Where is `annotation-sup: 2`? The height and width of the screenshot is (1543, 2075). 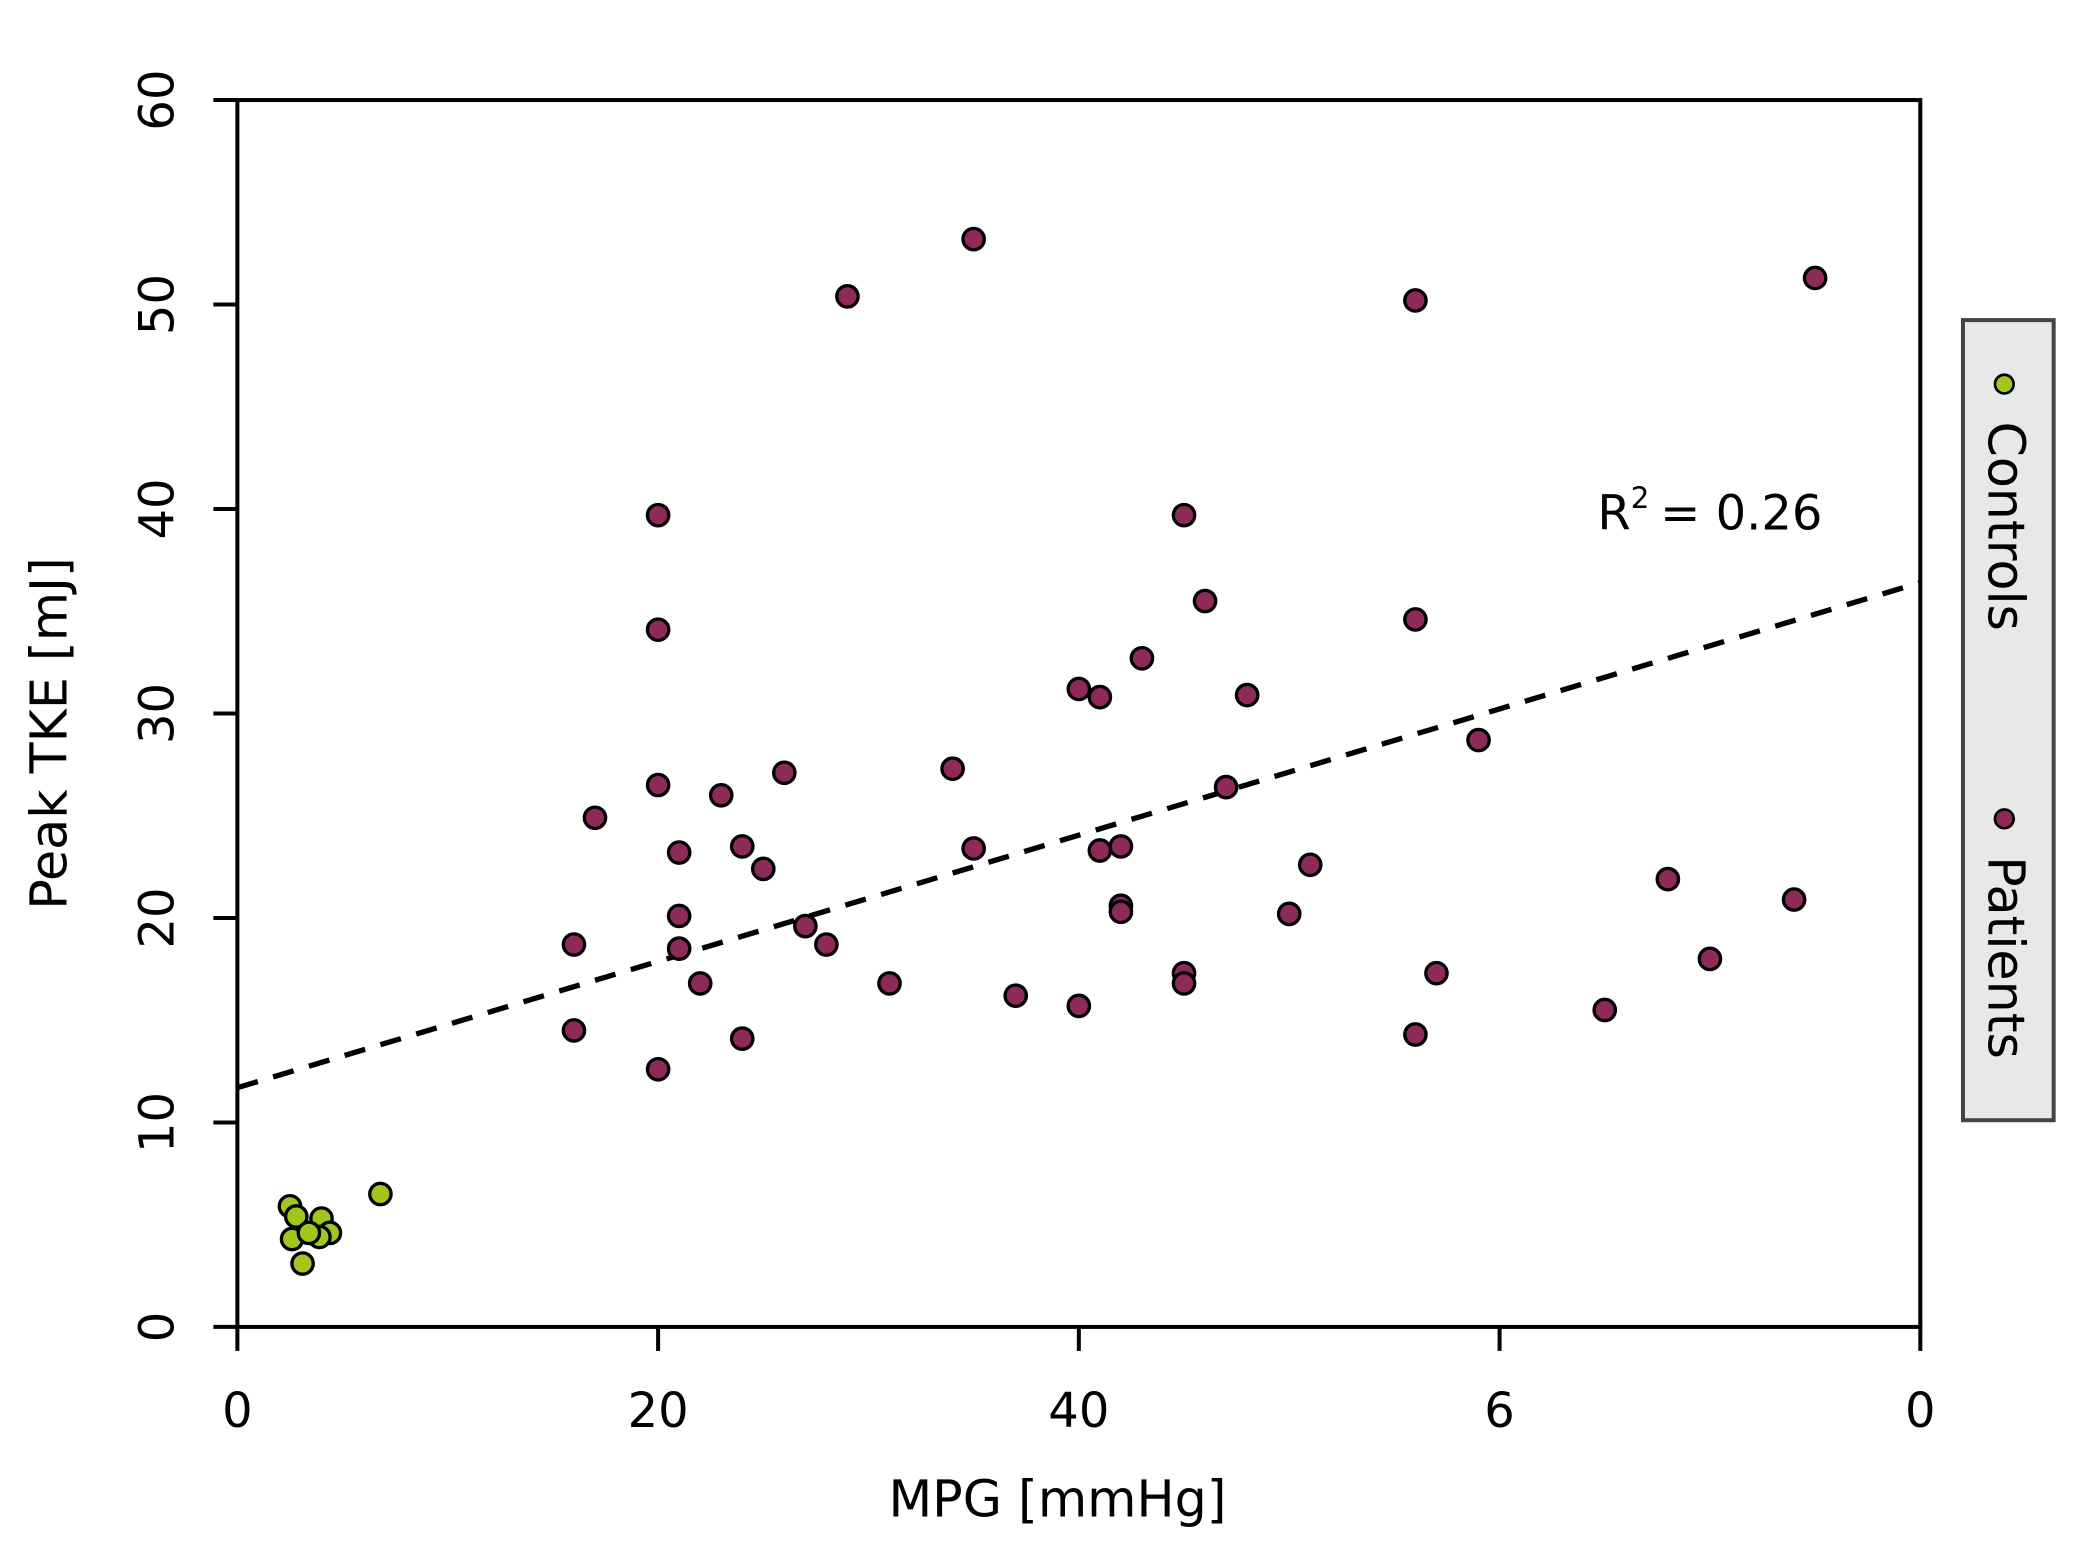 annotation-sup: 2 is located at coordinates (1640, 498).